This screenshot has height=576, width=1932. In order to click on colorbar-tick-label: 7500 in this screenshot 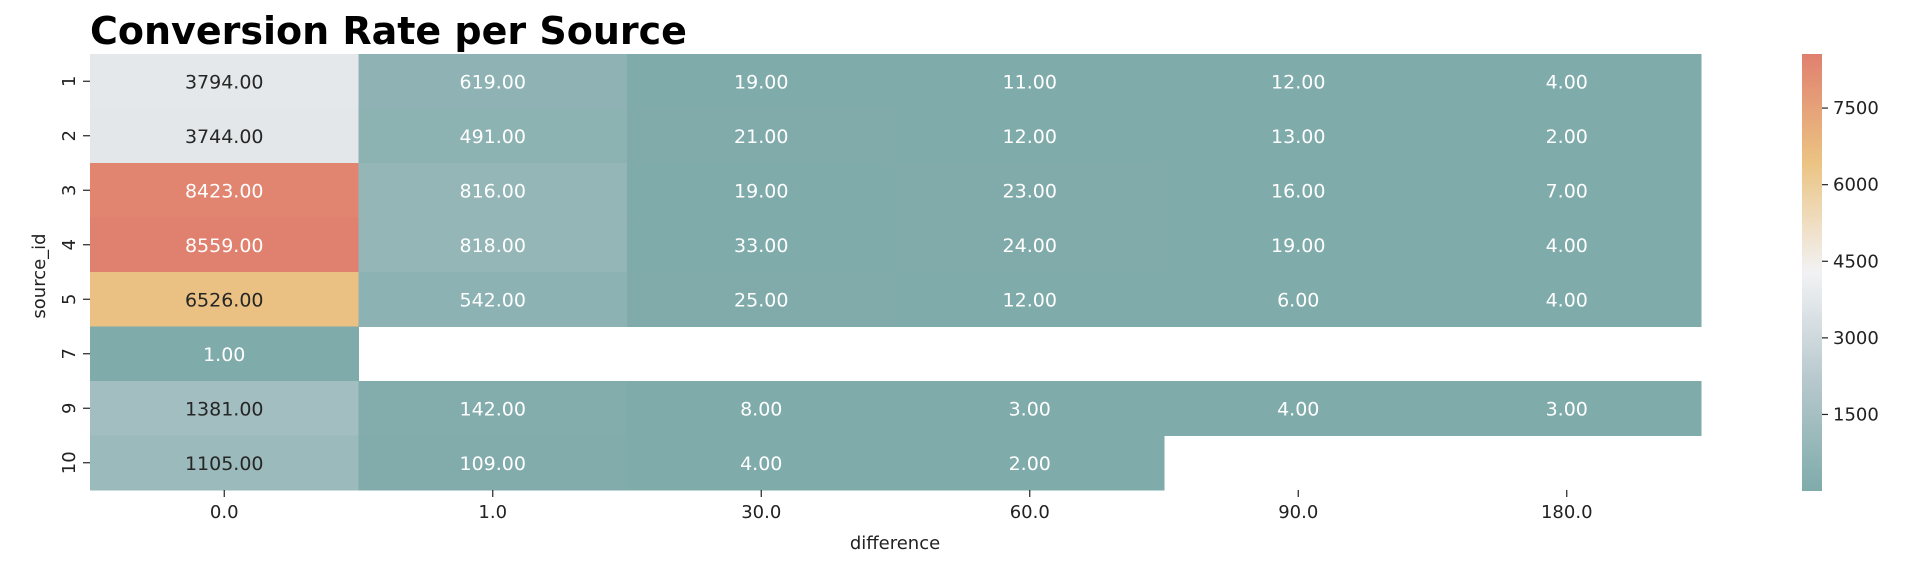, I will do `click(1856, 108)`.